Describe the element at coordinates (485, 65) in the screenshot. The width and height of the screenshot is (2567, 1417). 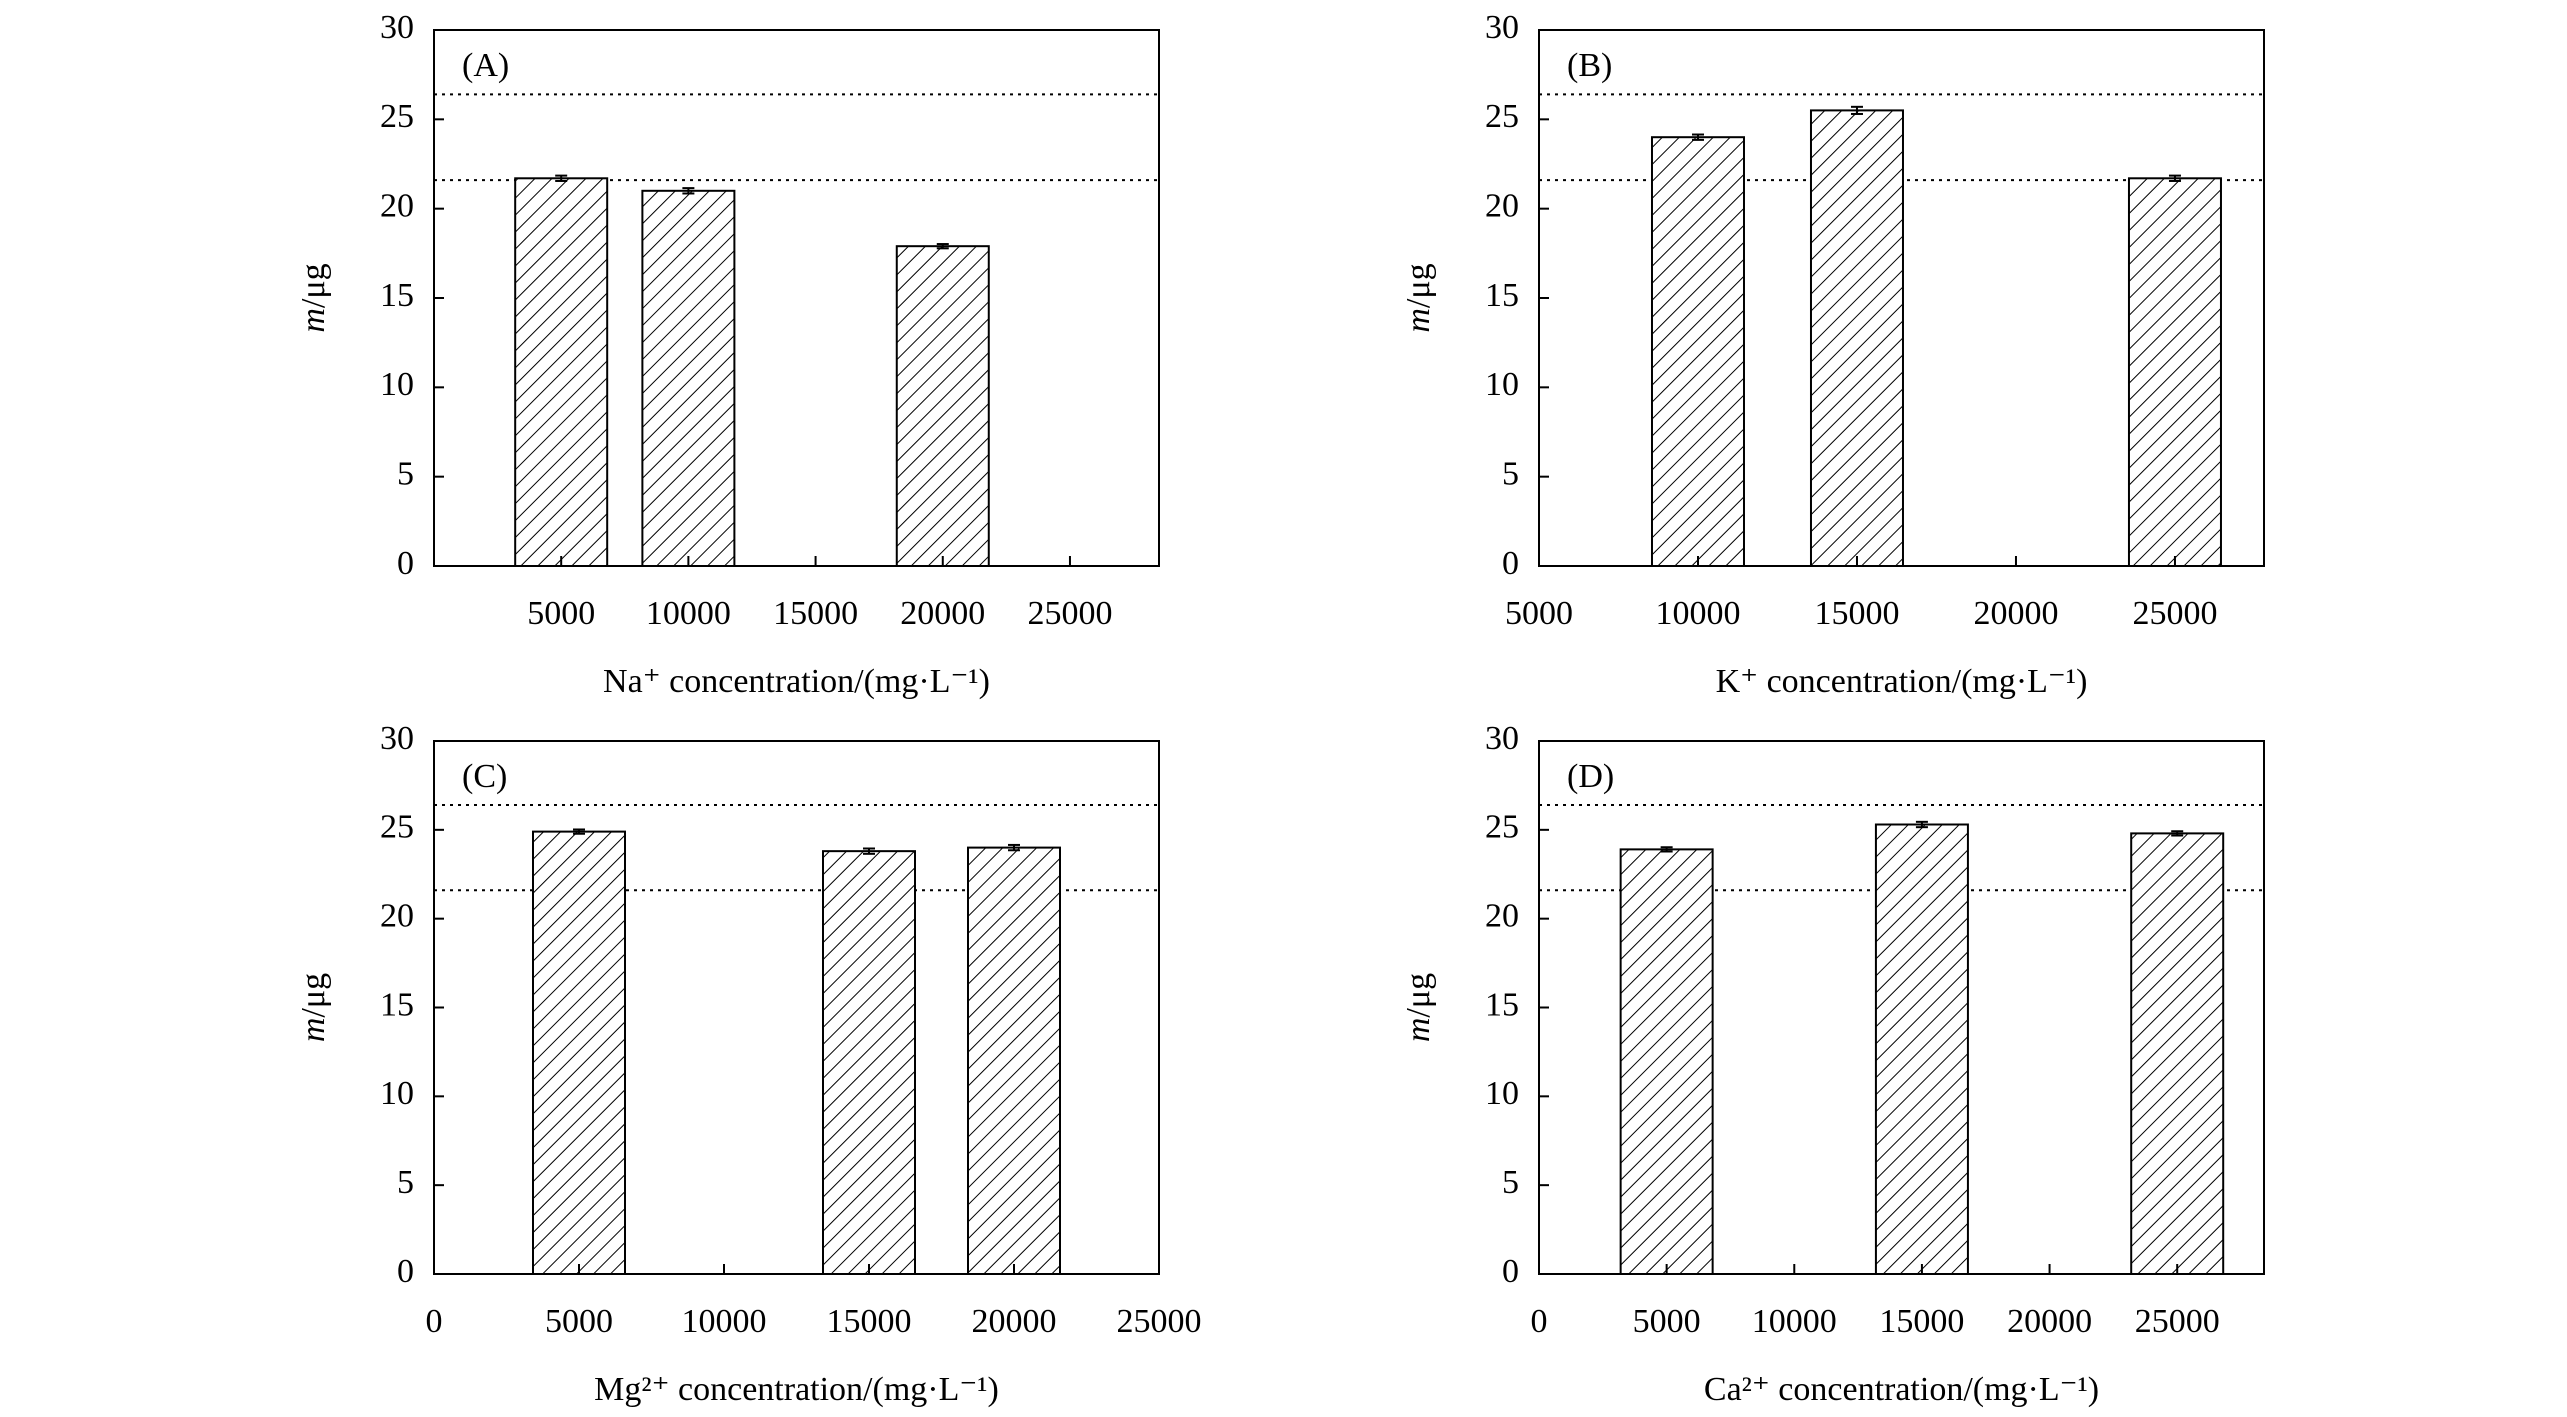
I see `panel-label: (A)` at that location.